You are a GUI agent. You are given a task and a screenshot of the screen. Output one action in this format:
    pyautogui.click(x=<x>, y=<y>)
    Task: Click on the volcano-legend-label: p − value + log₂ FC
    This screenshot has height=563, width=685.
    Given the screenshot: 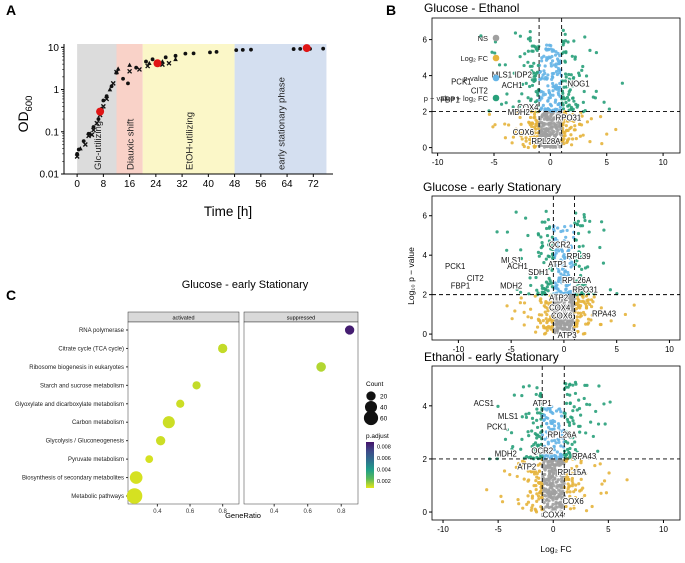 What is the action you would take?
    pyautogui.click(x=456, y=98)
    